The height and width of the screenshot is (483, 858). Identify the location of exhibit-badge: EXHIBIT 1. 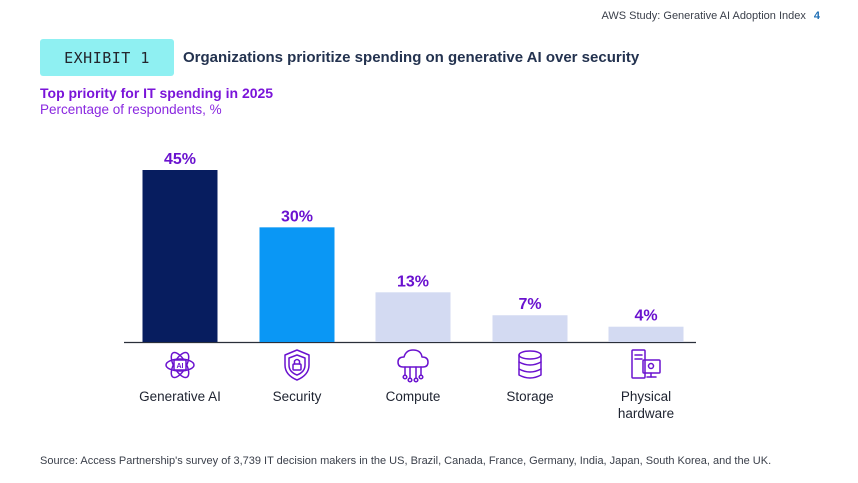
(107, 57).